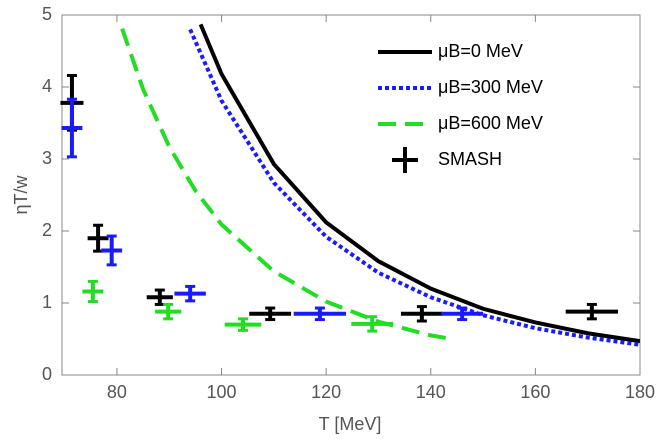 This screenshot has width=660, height=441. What do you see at coordinates (470, 159) in the screenshot?
I see `legend-label: SMASH` at bounding box center [470, 159].